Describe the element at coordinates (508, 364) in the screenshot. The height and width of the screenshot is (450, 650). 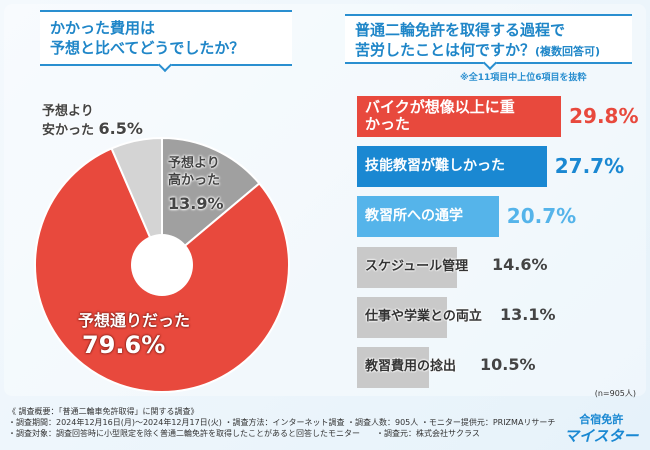
I see `bar-value: 10.5%` at that location.